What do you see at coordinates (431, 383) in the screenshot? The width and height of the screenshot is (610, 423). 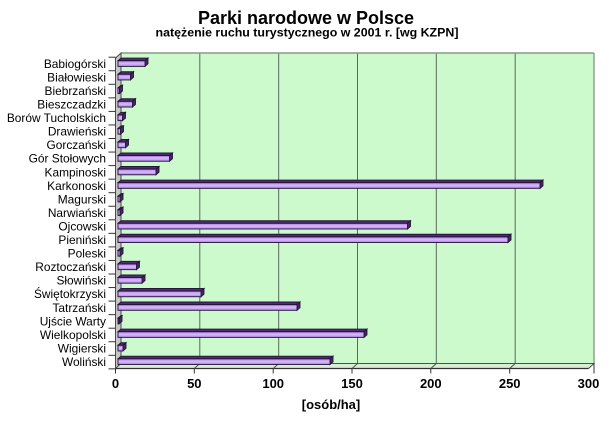 I see `svg-text: 200` at bounding box center [431, 383].